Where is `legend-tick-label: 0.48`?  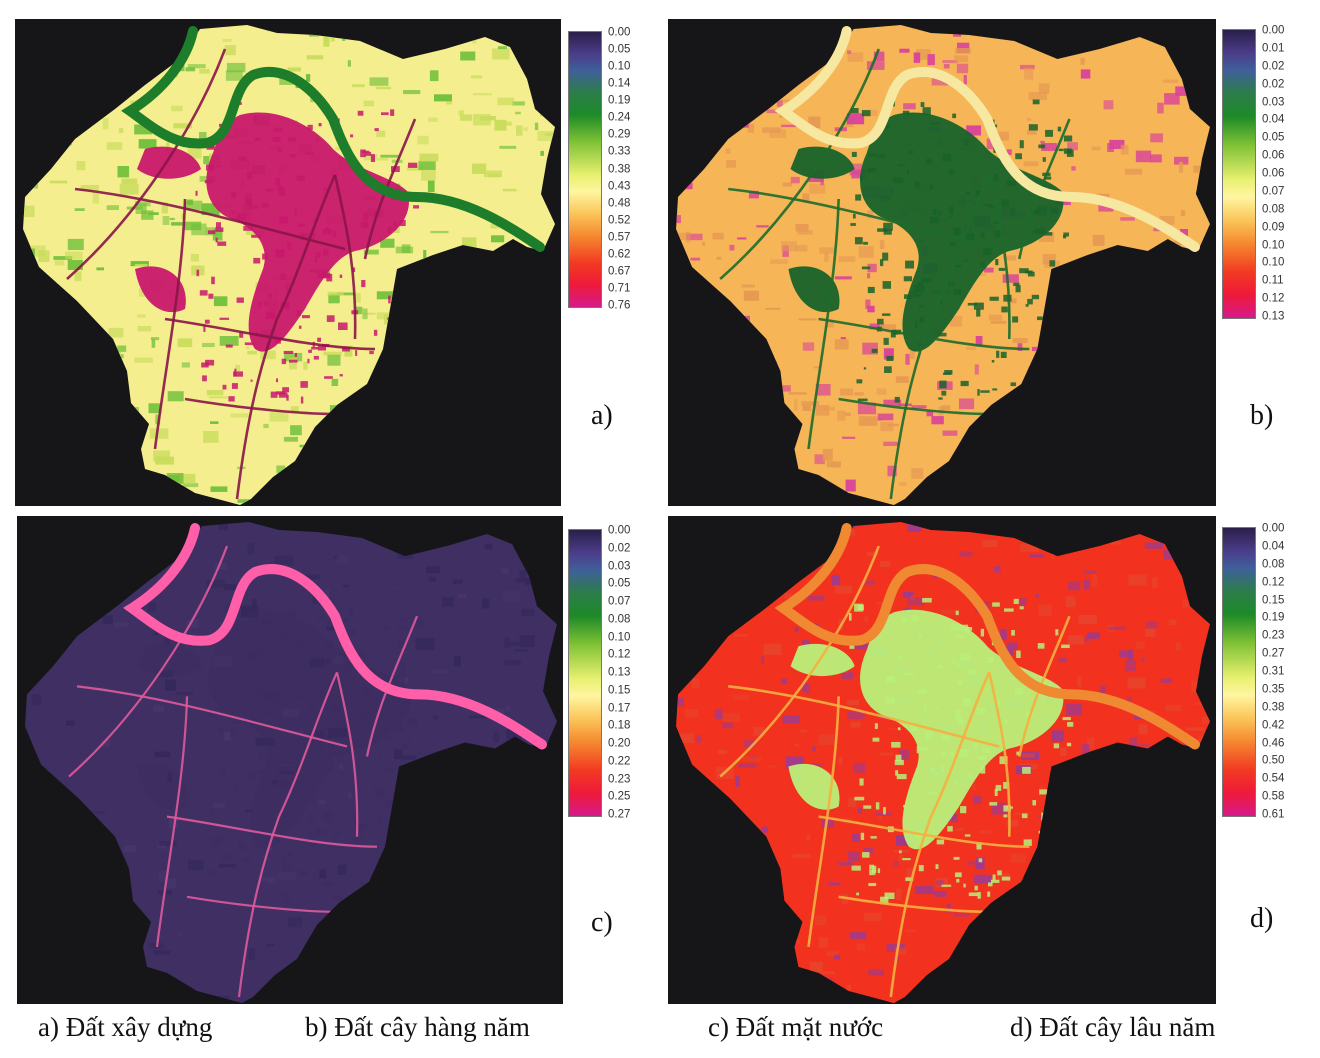
legend-tick-label: 0.48 is located at coordinates (619, 202).